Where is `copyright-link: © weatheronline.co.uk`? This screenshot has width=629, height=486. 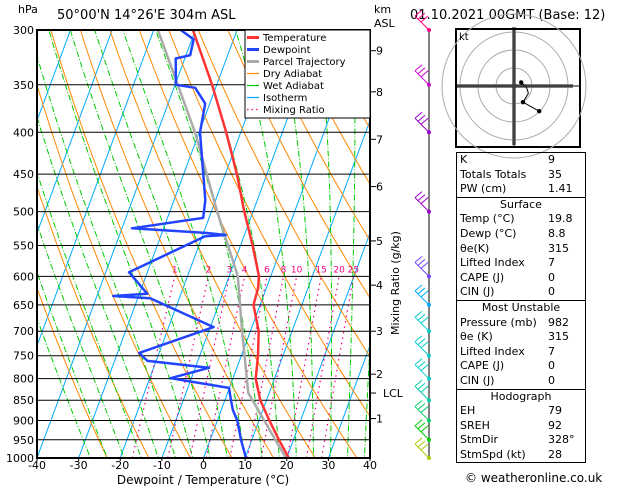
copyright-link: © weatheronline.co.uk is located at coordinates (534, 478).